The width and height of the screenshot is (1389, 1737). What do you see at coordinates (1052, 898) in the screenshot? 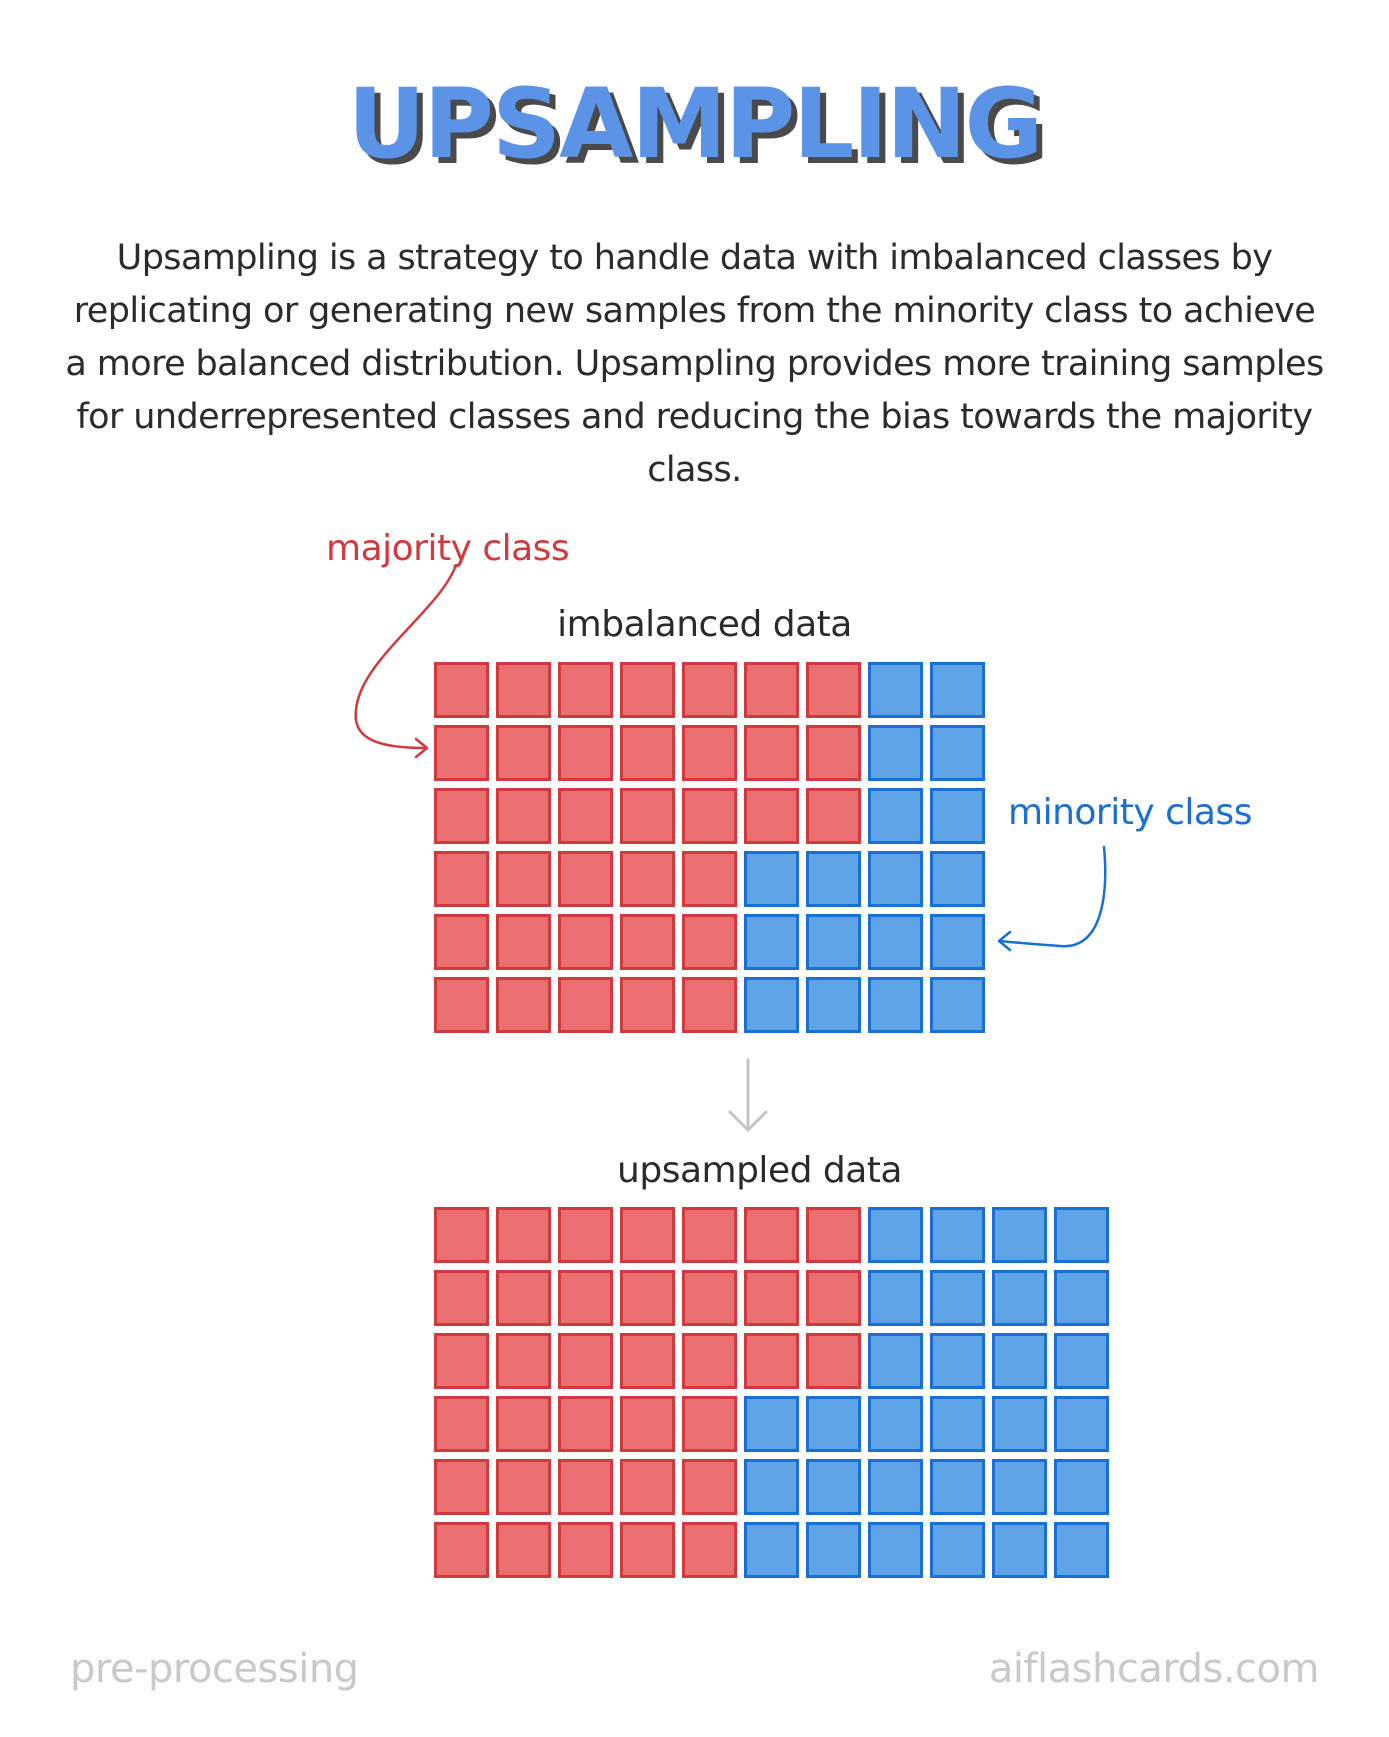
I see `minority-arrow-icon` at bounding box center [1052, 898].